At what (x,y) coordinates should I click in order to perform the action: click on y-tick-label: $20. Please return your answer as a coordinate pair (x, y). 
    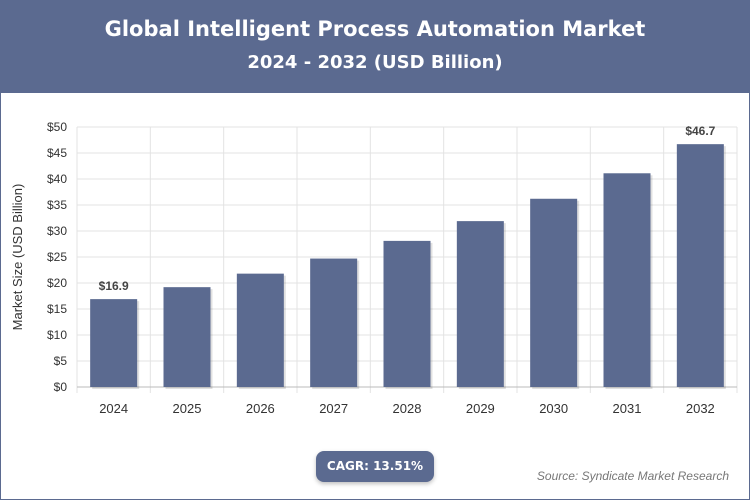
    Looking at the image, I should click on (57, 283).